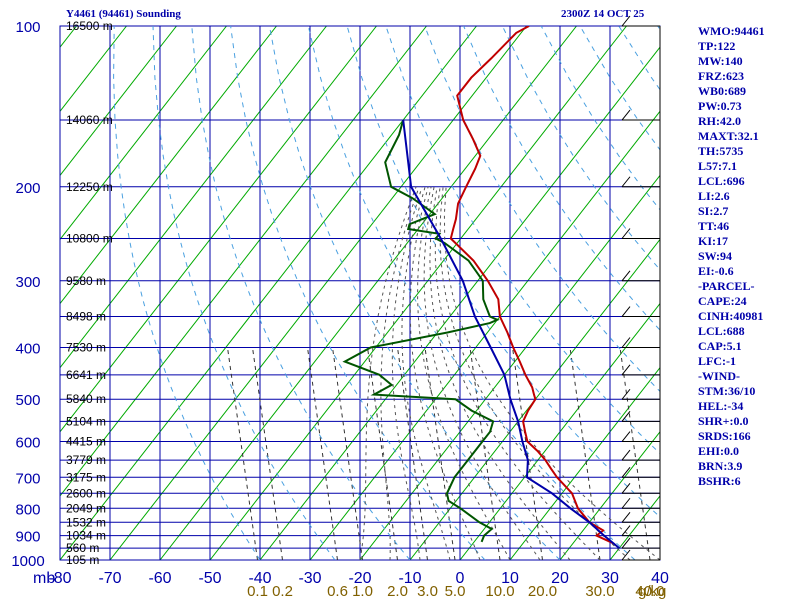 This screenshot has height=600, width=800. I want to click on index-item: TH:5735, so click(721, 151).